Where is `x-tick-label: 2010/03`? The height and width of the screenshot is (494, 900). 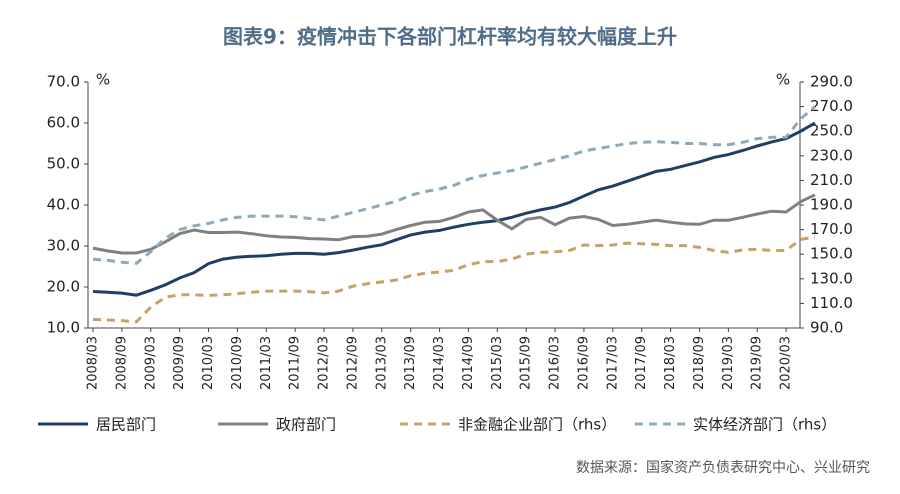
x-tick-label: 2010/03 is located at coordinates (208, 363).